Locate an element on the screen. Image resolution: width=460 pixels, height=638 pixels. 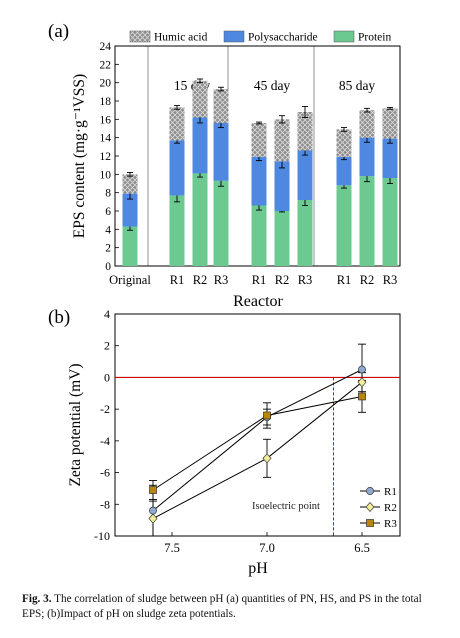
y-tick-label-a: 4 is located at coordinates (108, 230).